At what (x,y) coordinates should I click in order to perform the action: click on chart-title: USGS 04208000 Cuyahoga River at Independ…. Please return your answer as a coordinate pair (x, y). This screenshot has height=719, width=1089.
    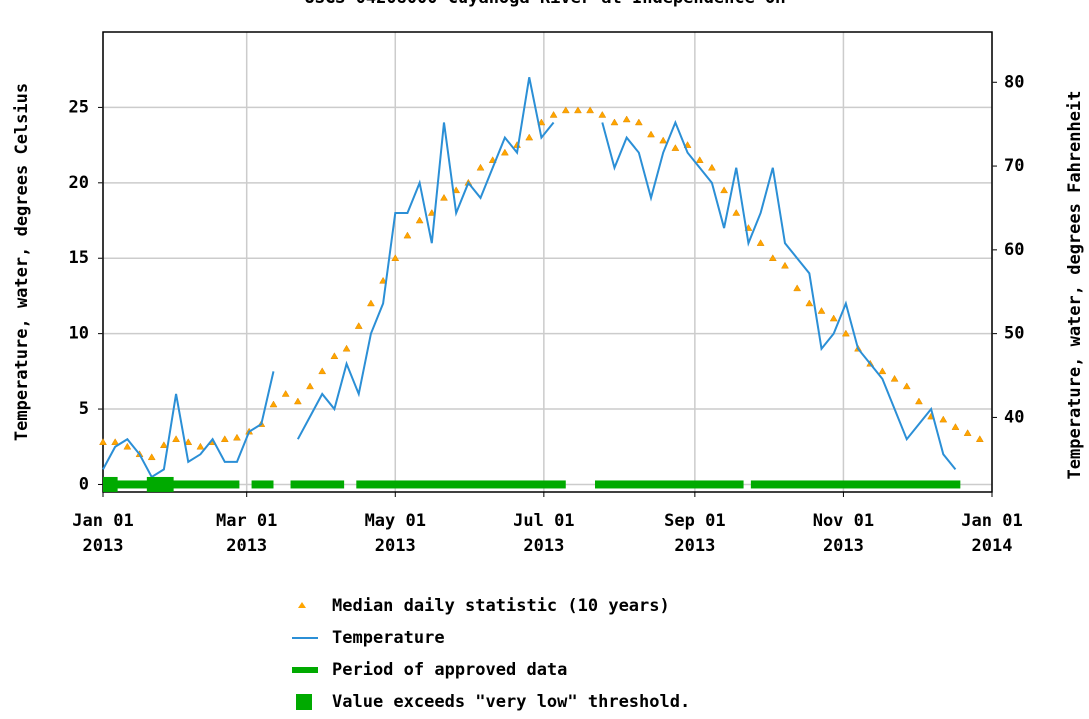
    Looking at the image, I should click on (544, 4).